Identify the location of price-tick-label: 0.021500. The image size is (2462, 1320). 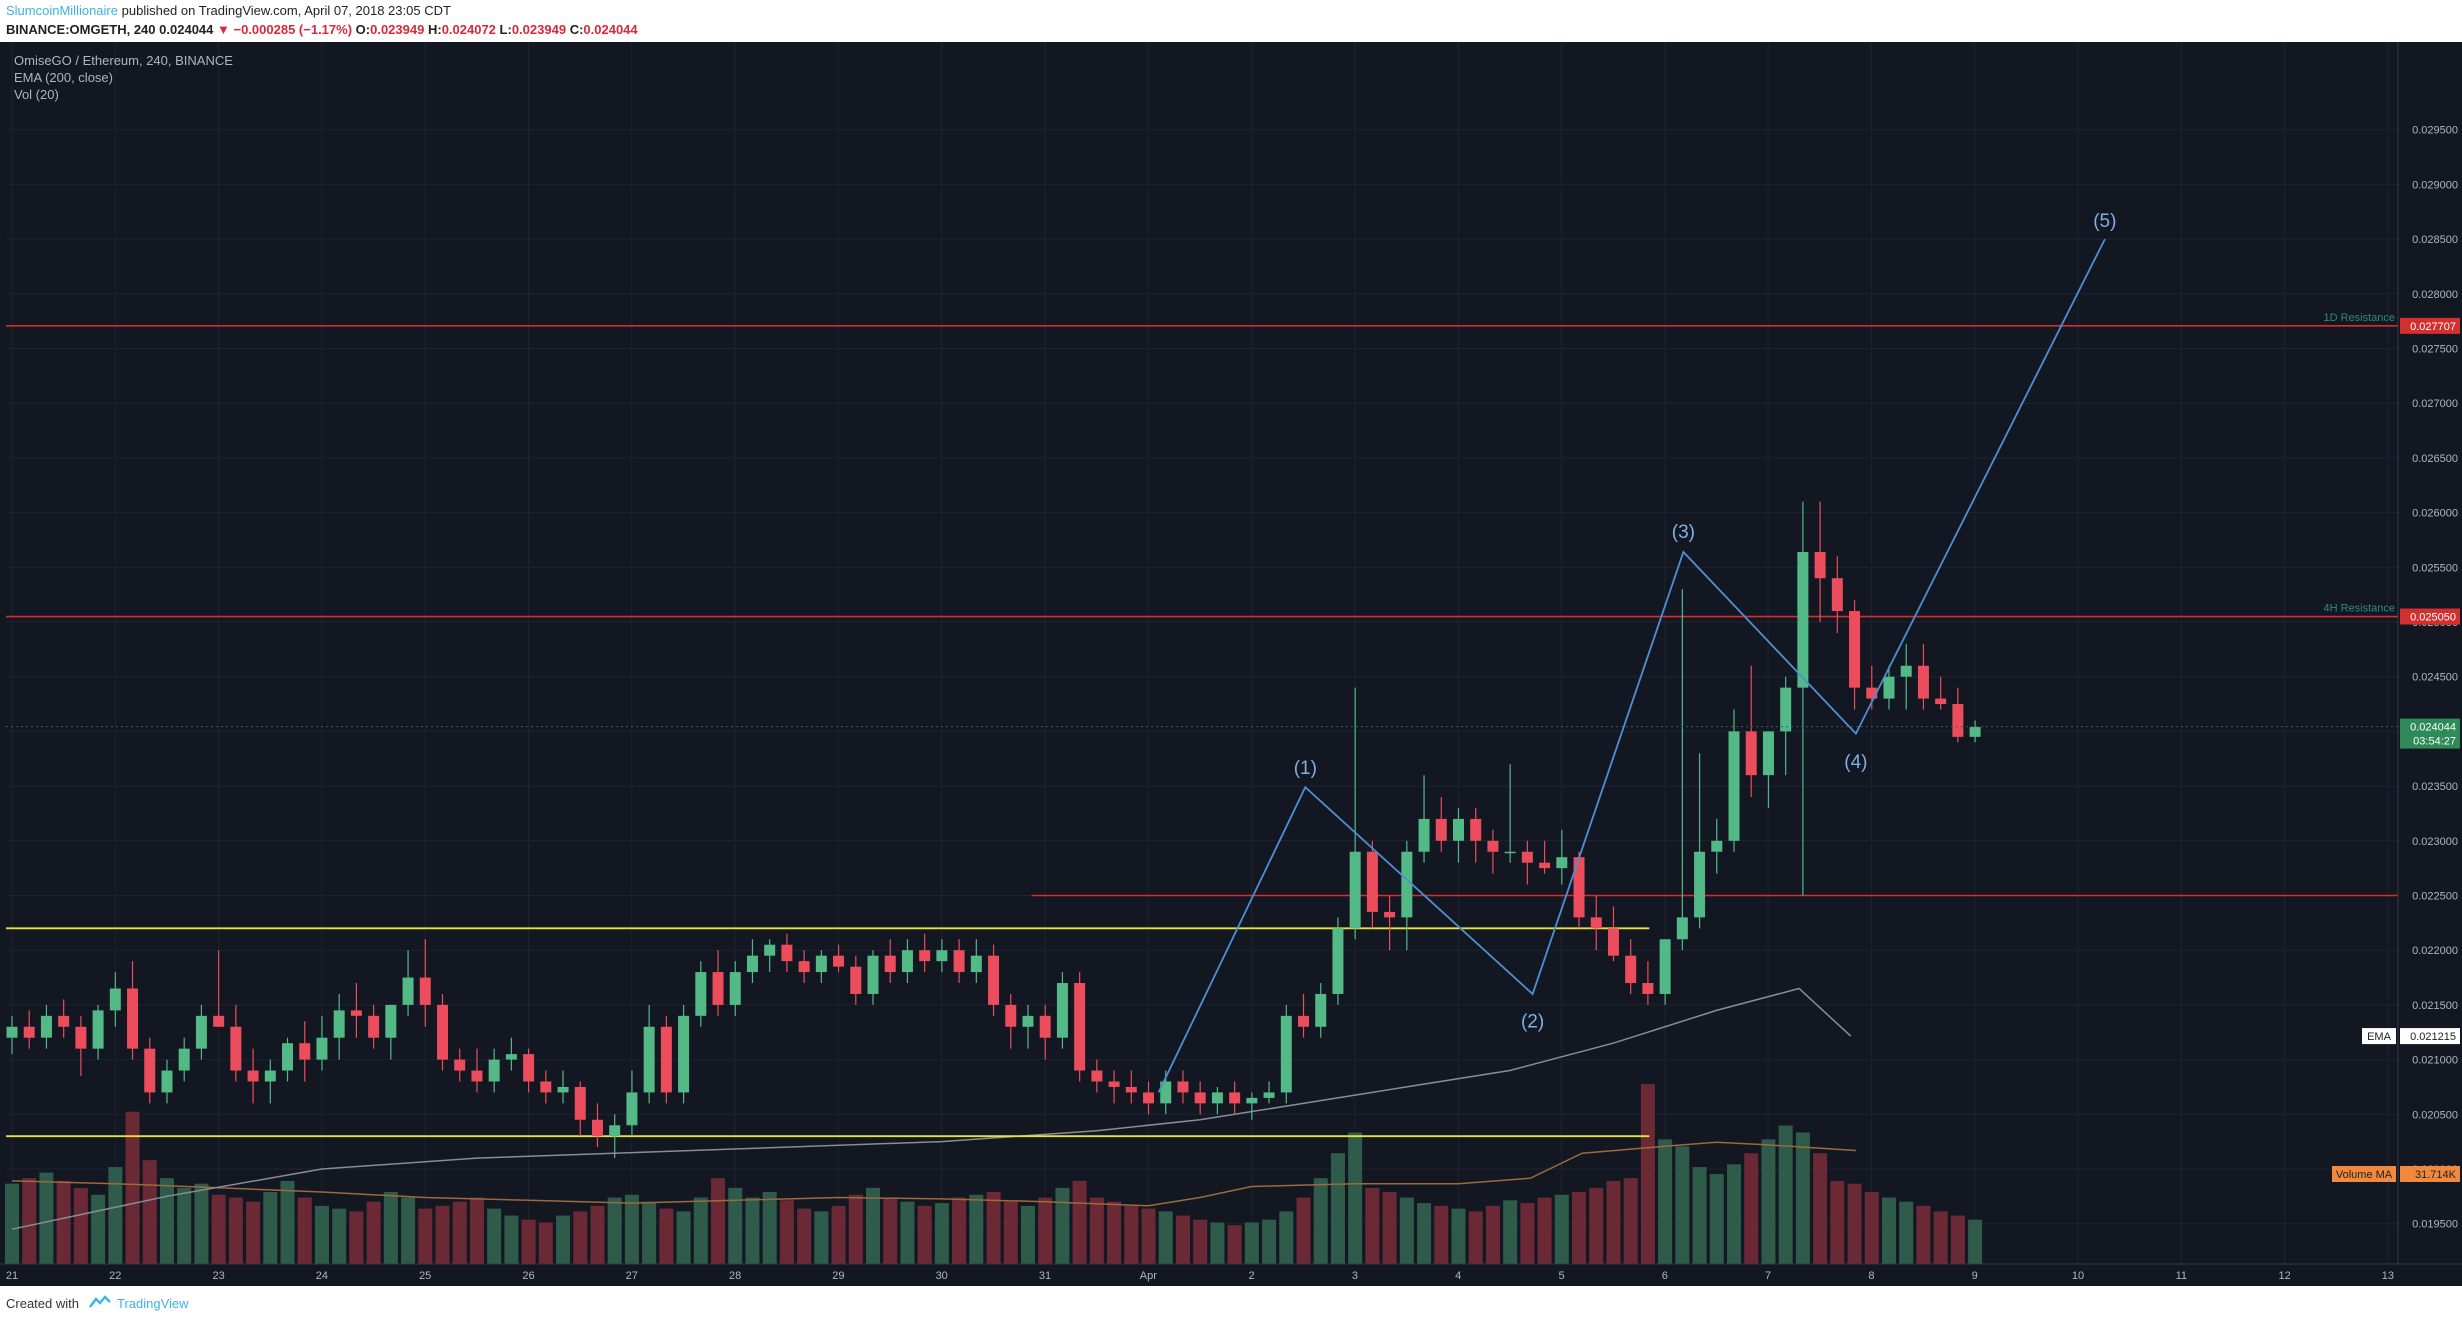
(2435, 1006).